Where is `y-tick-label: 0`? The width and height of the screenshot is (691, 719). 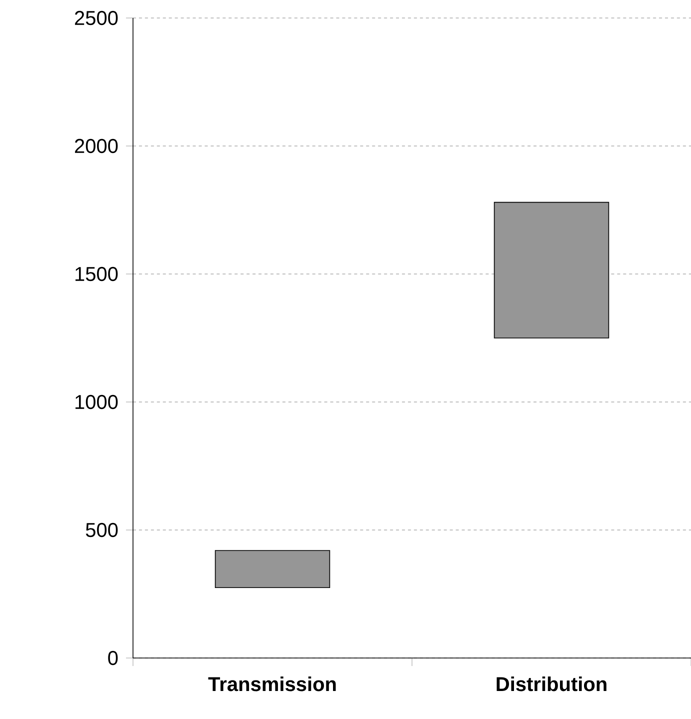 y-tick-label: 0 is located at coordinates (113, 658).